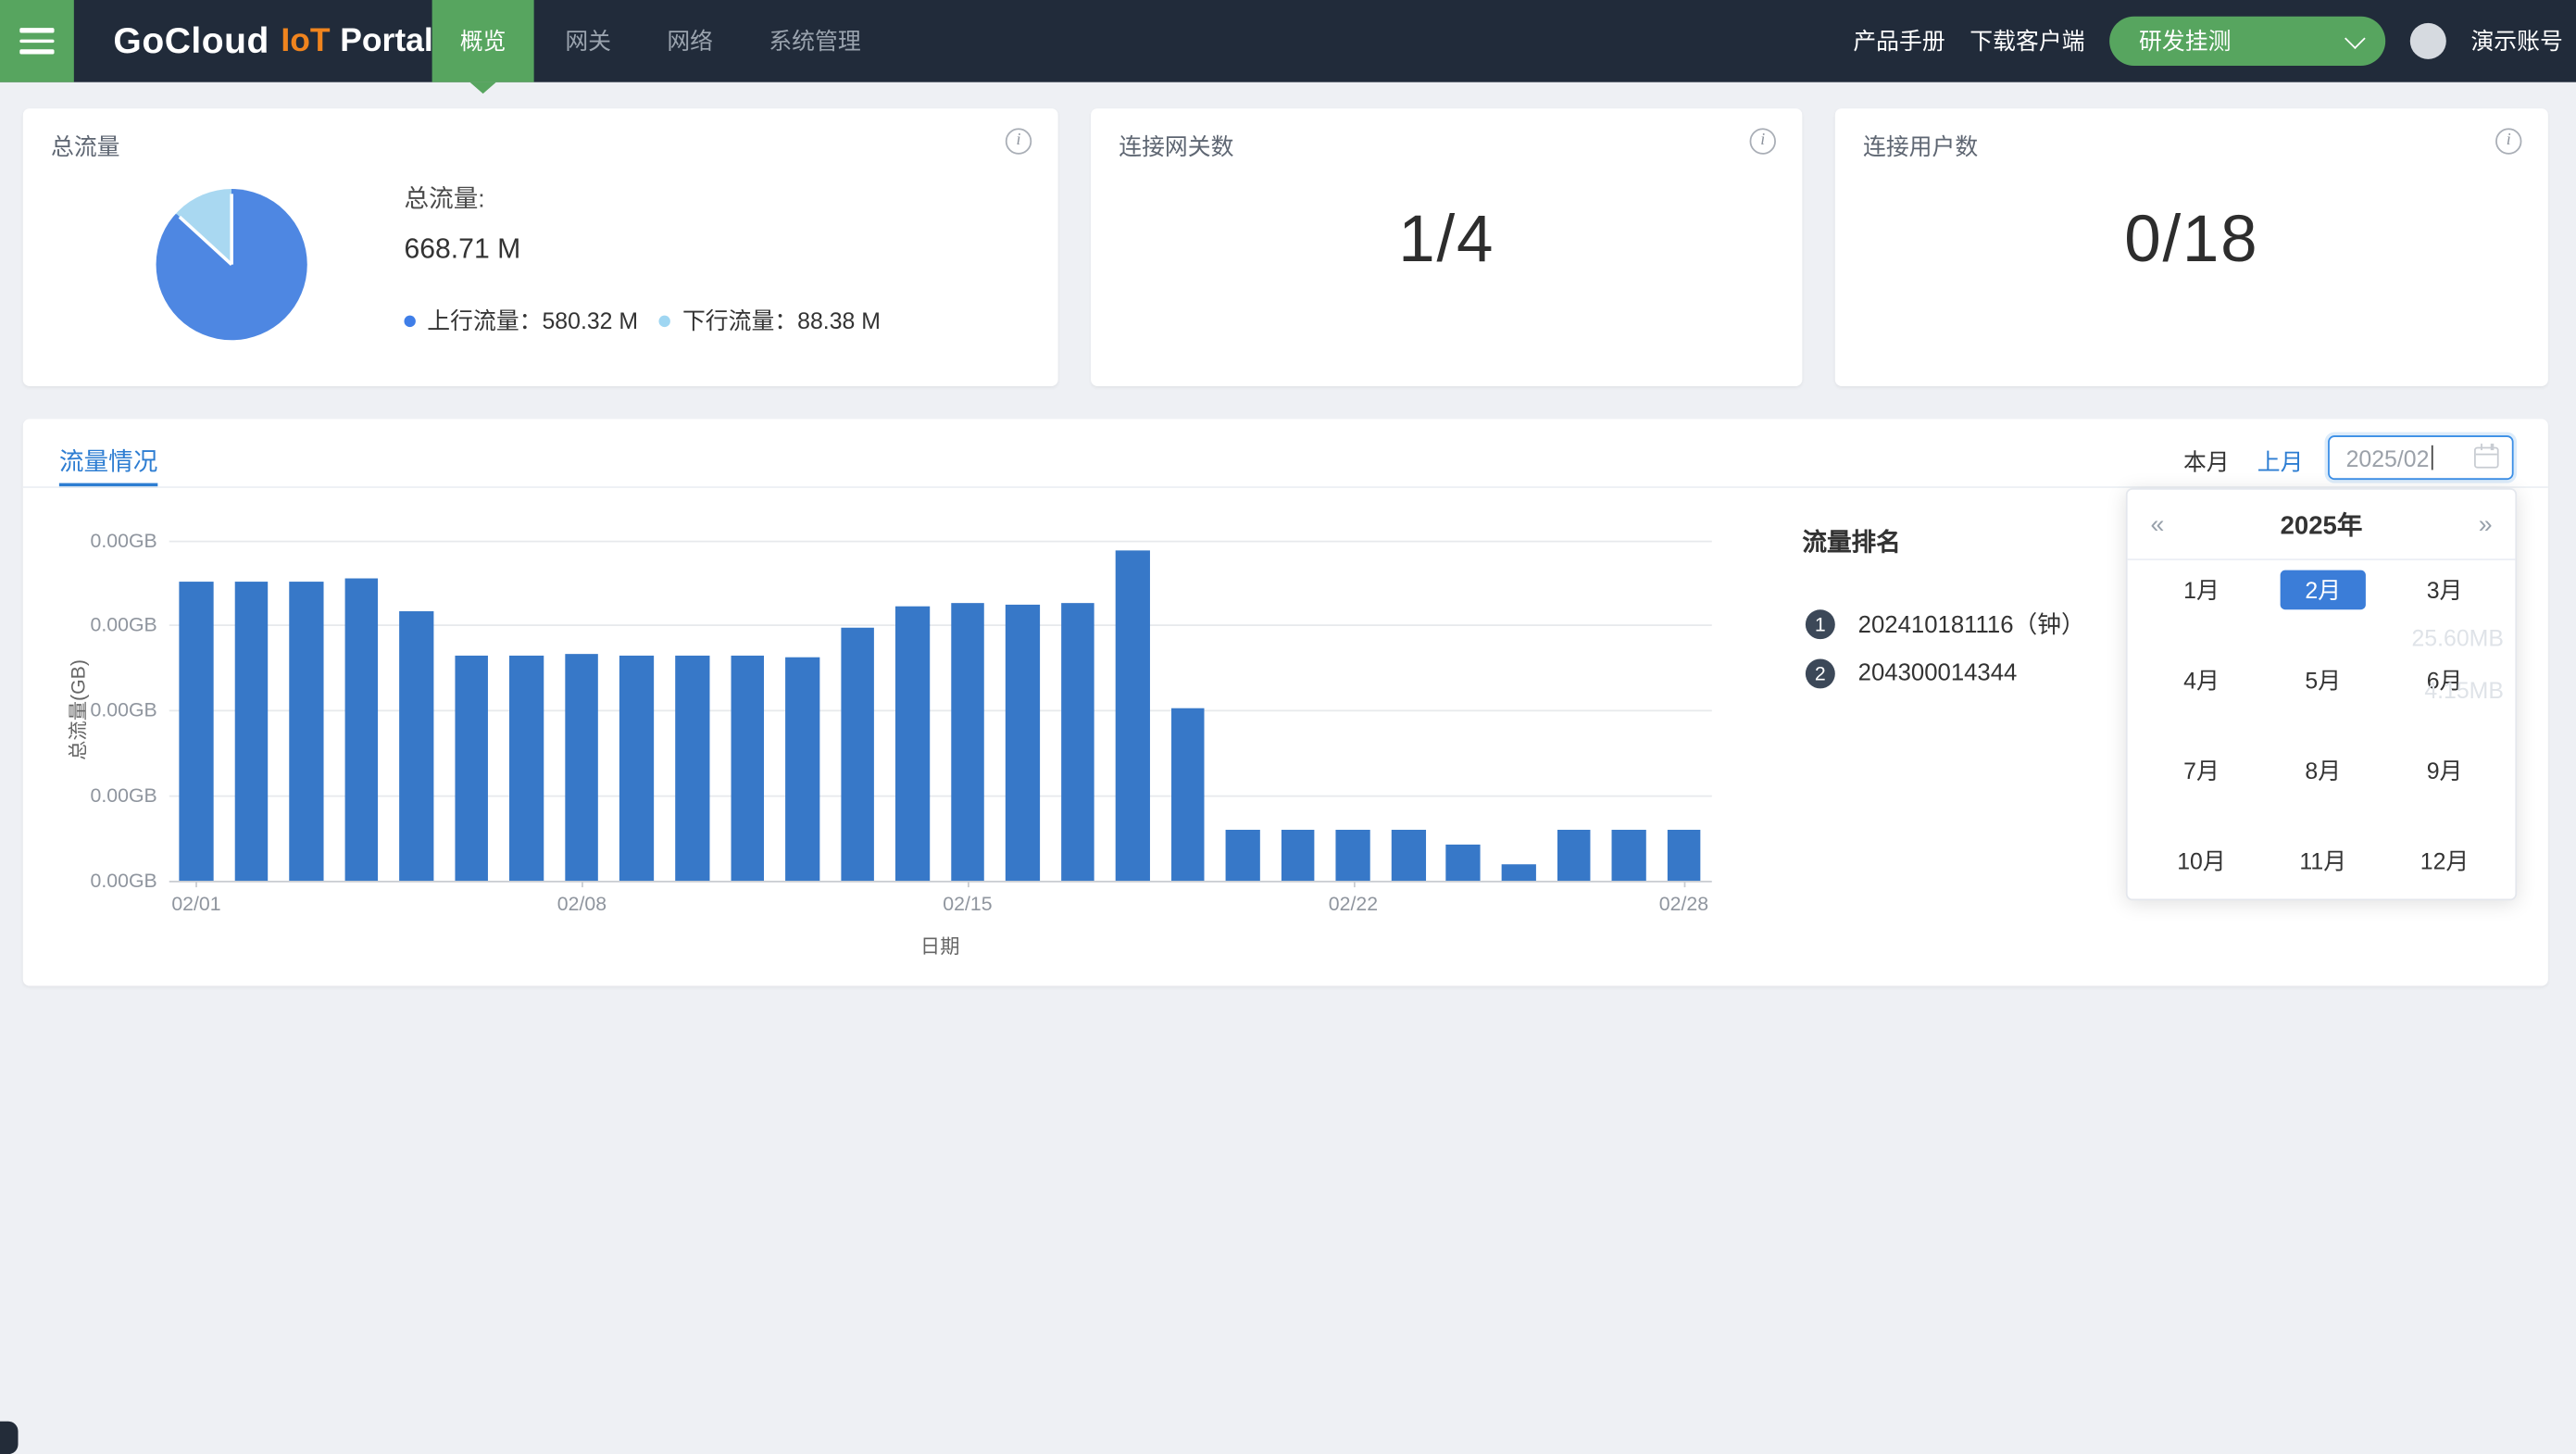  I want to click on prev-year-icon: «, so click(2158, 524).